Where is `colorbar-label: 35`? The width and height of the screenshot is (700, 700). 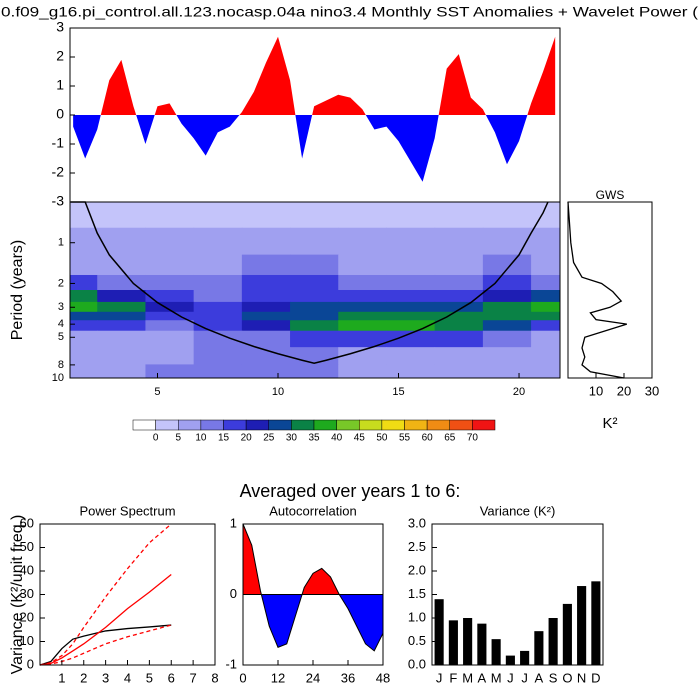
colorbar-label: 35 is located at coordinates (314, 438).